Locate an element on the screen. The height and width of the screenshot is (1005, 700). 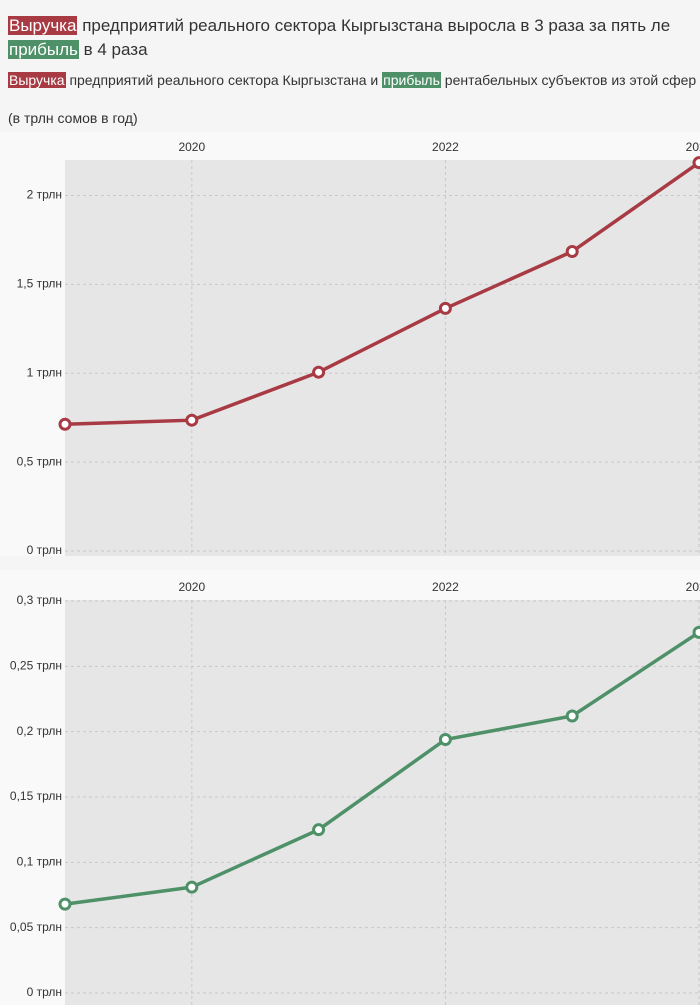
y-tick-label: 0,1 трлн is located at coordinates (39, 862).